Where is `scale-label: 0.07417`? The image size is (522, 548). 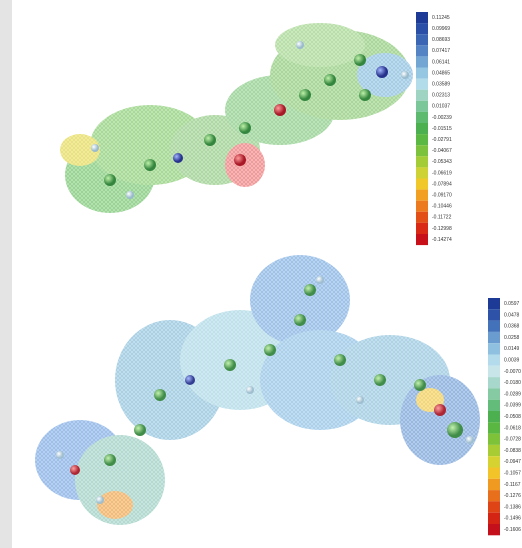 scale-label: 0.07417 is located at coordinates (441, 51).